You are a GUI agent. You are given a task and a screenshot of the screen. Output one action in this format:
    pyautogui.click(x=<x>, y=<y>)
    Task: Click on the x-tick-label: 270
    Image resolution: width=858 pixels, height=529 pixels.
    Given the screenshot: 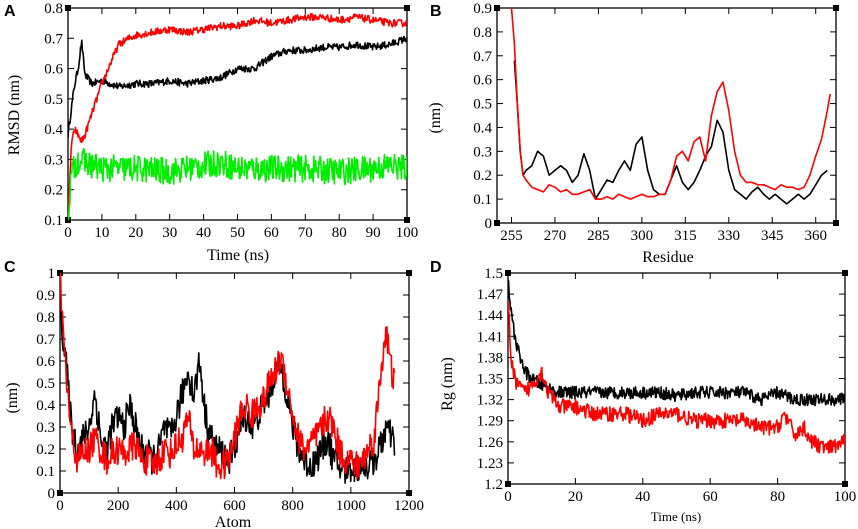 What is the action you would take?
    pyautogui.click(x=555, y=236)
    